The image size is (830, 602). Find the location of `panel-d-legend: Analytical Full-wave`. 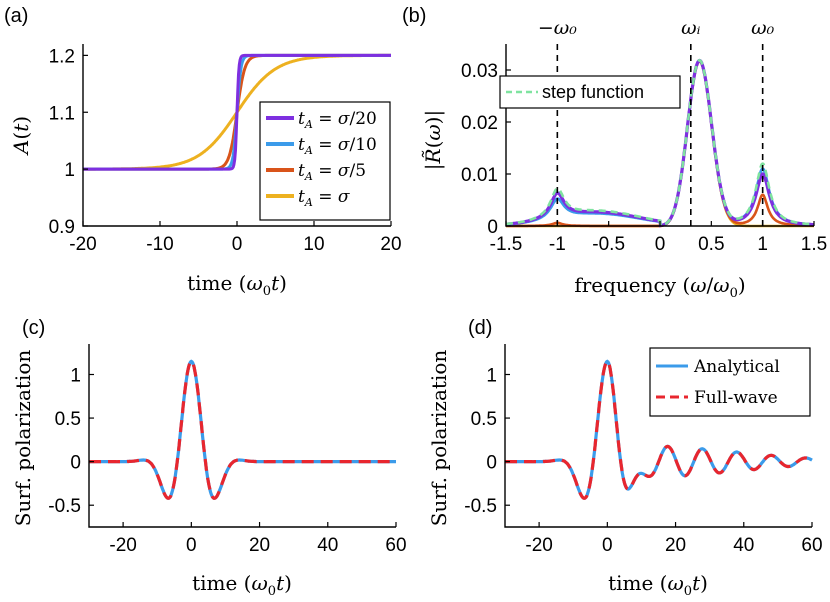

panel-d-legend: Analytical Full-wave is located at coordinates (730, 382).